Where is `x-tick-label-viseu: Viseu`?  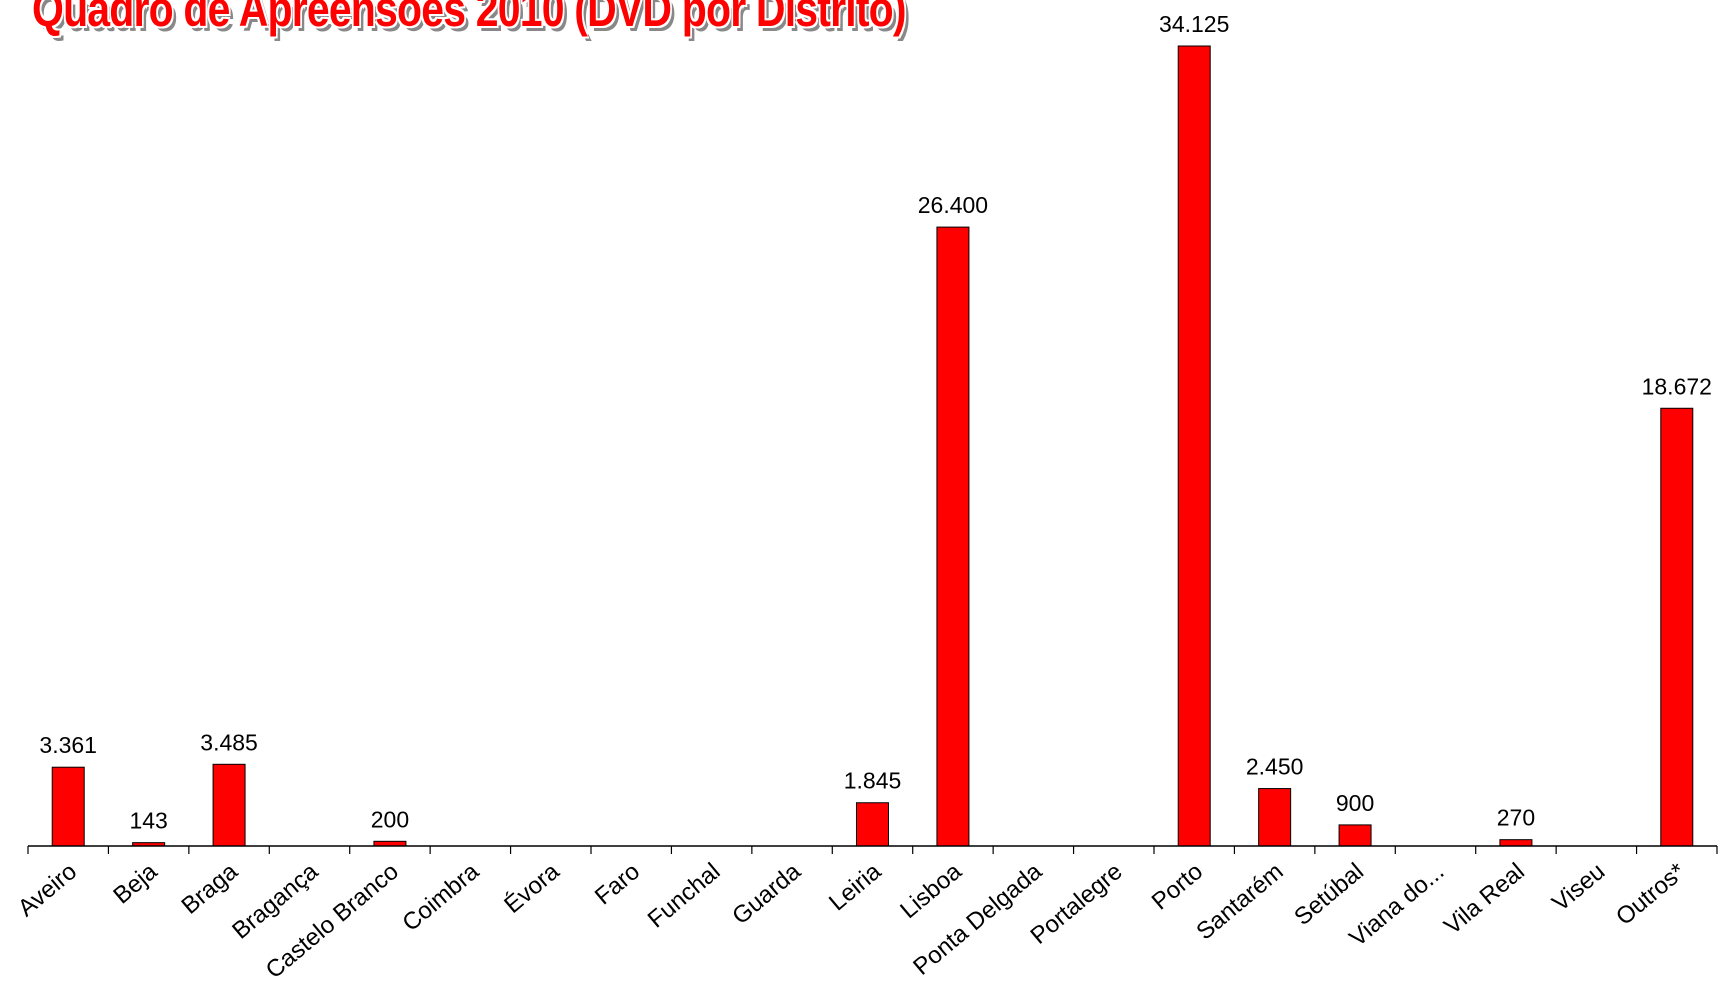
x-tick-label-viseu: Viseu is located at coordinates (1578, 887).